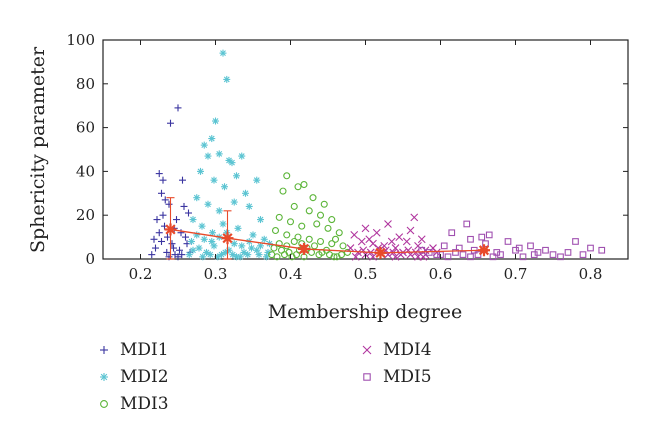 This screenshot has height=446, width=660. Describe the element at coordinates (144, 350) in the screenshot. I see `legend-label: MDI1` at that location.